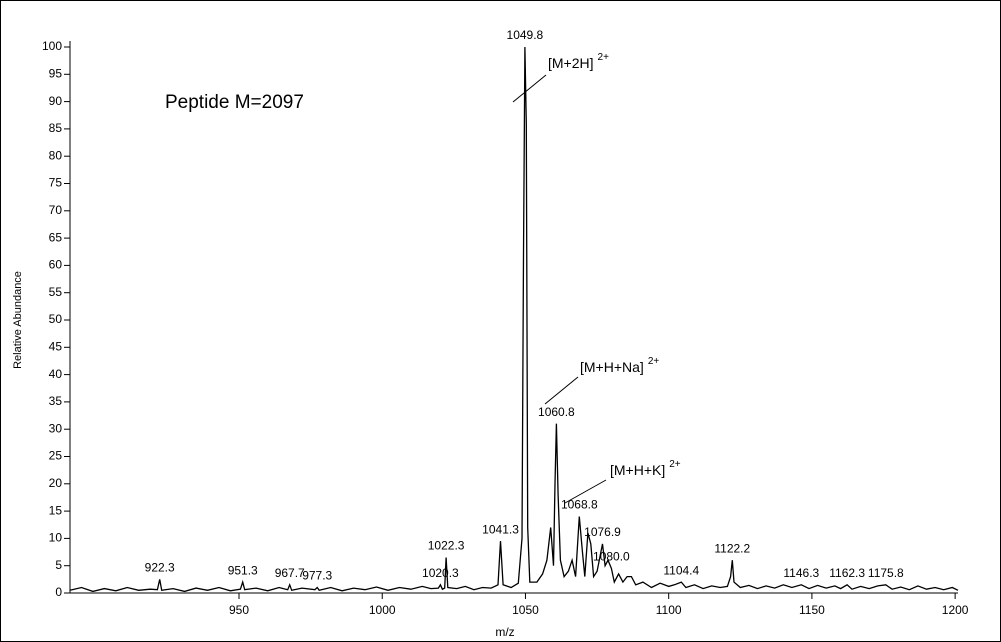  I want to click on y-tick-label: 25, so click(56, 456).